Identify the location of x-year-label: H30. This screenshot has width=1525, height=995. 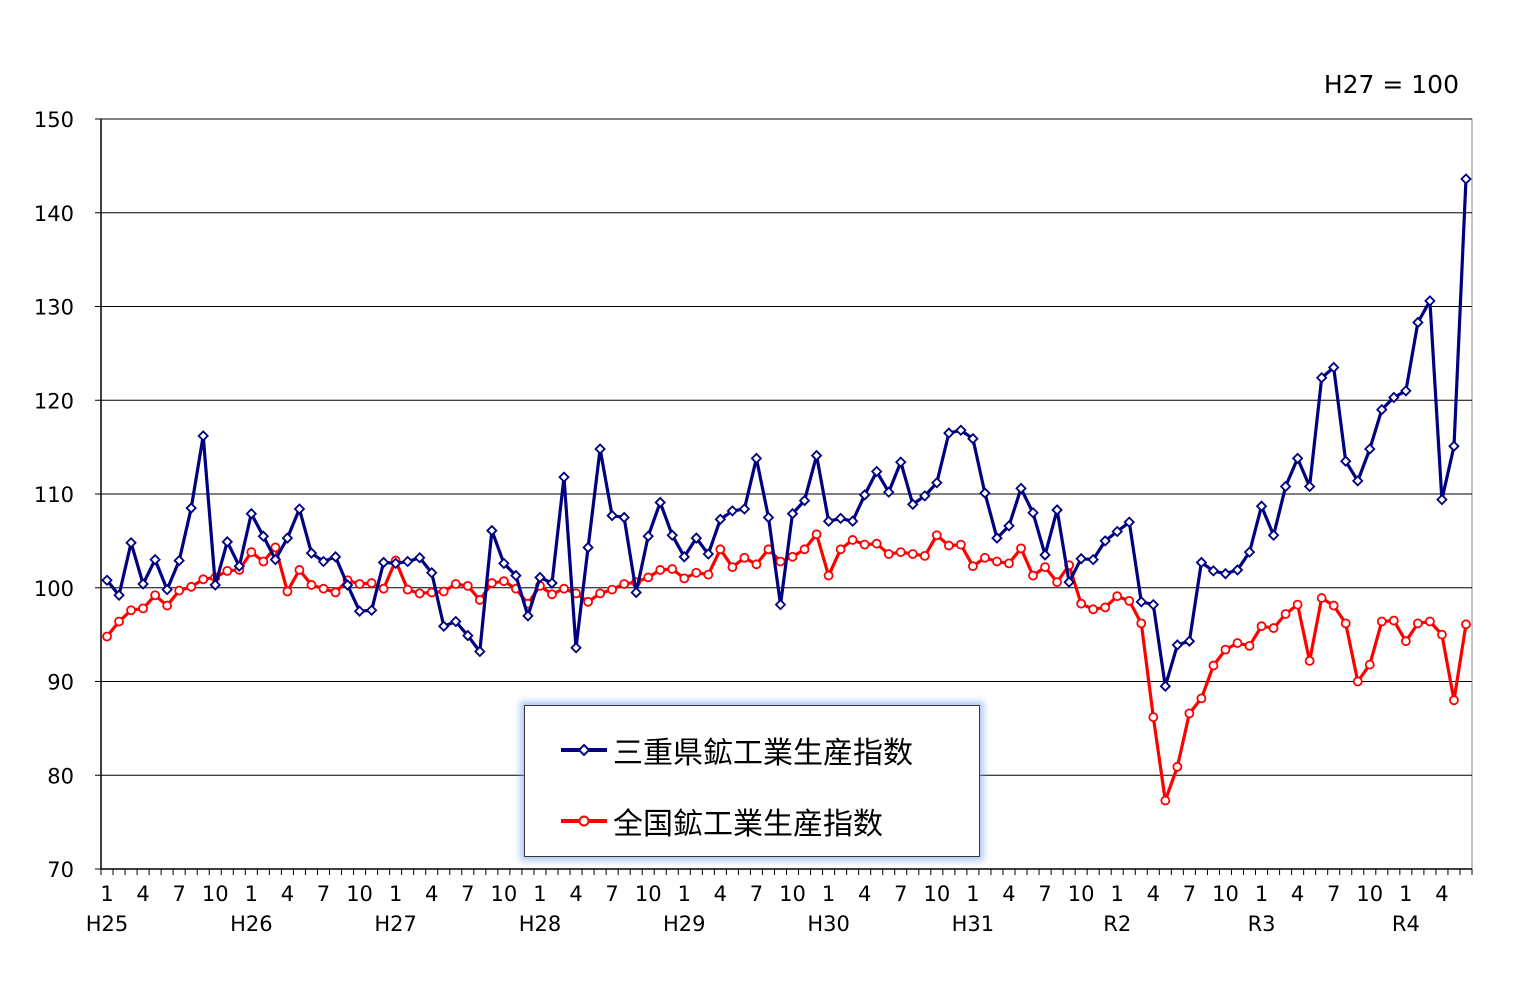
(828, 924).